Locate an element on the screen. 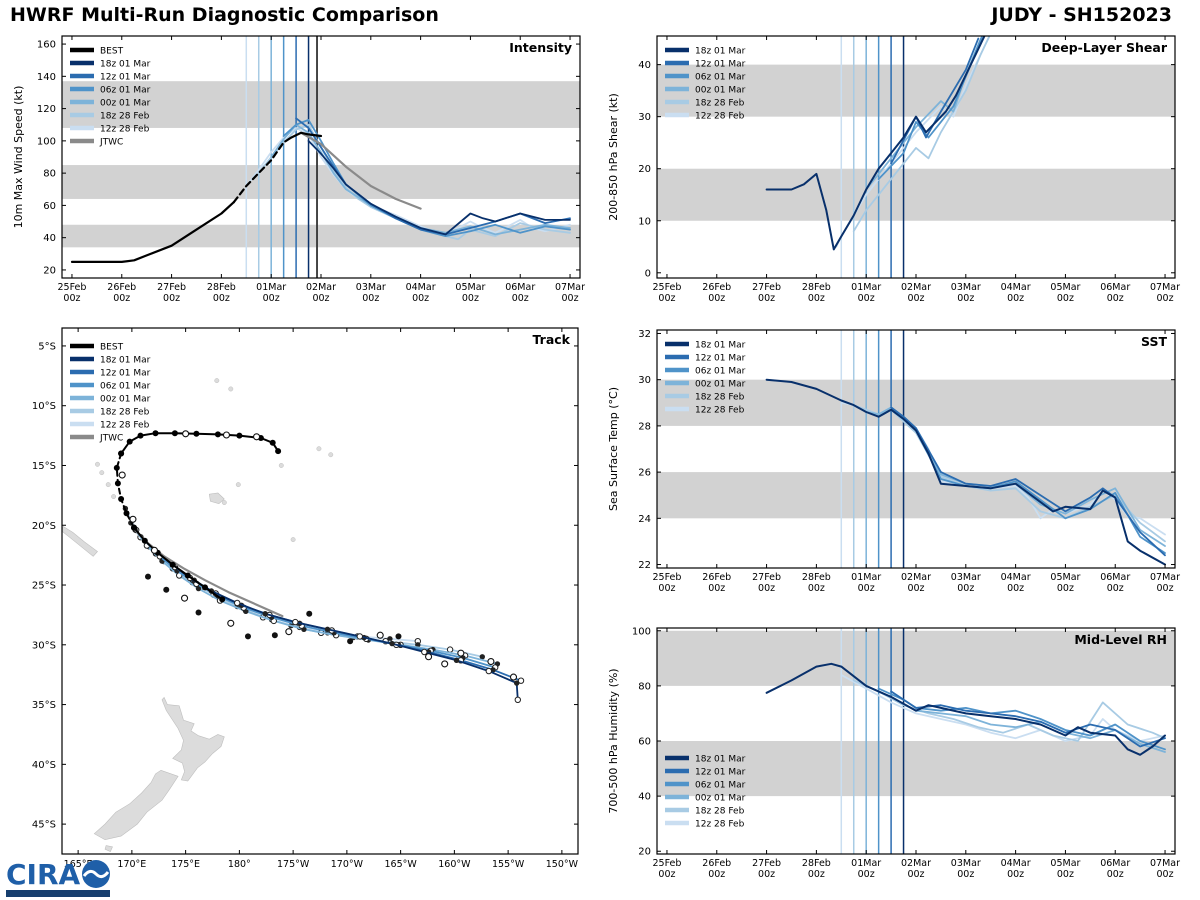 The image size is (1200, 900). legend-label: BEST is located at coordinates (112, 52).